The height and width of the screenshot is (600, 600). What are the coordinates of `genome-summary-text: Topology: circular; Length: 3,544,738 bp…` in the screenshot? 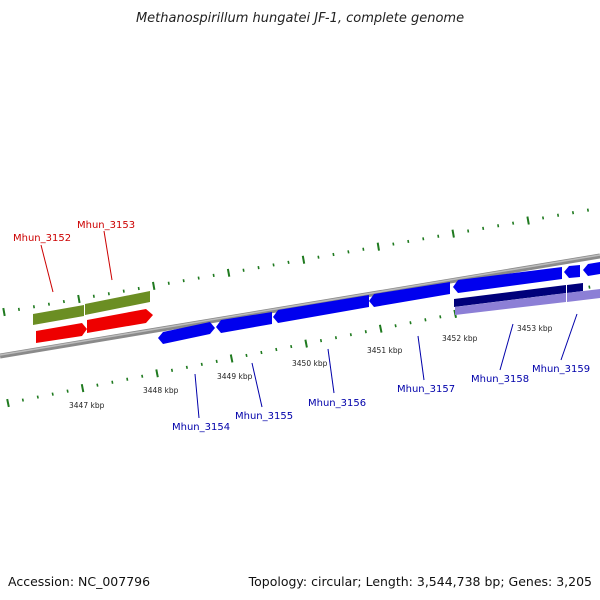 It's located at (420, 581).